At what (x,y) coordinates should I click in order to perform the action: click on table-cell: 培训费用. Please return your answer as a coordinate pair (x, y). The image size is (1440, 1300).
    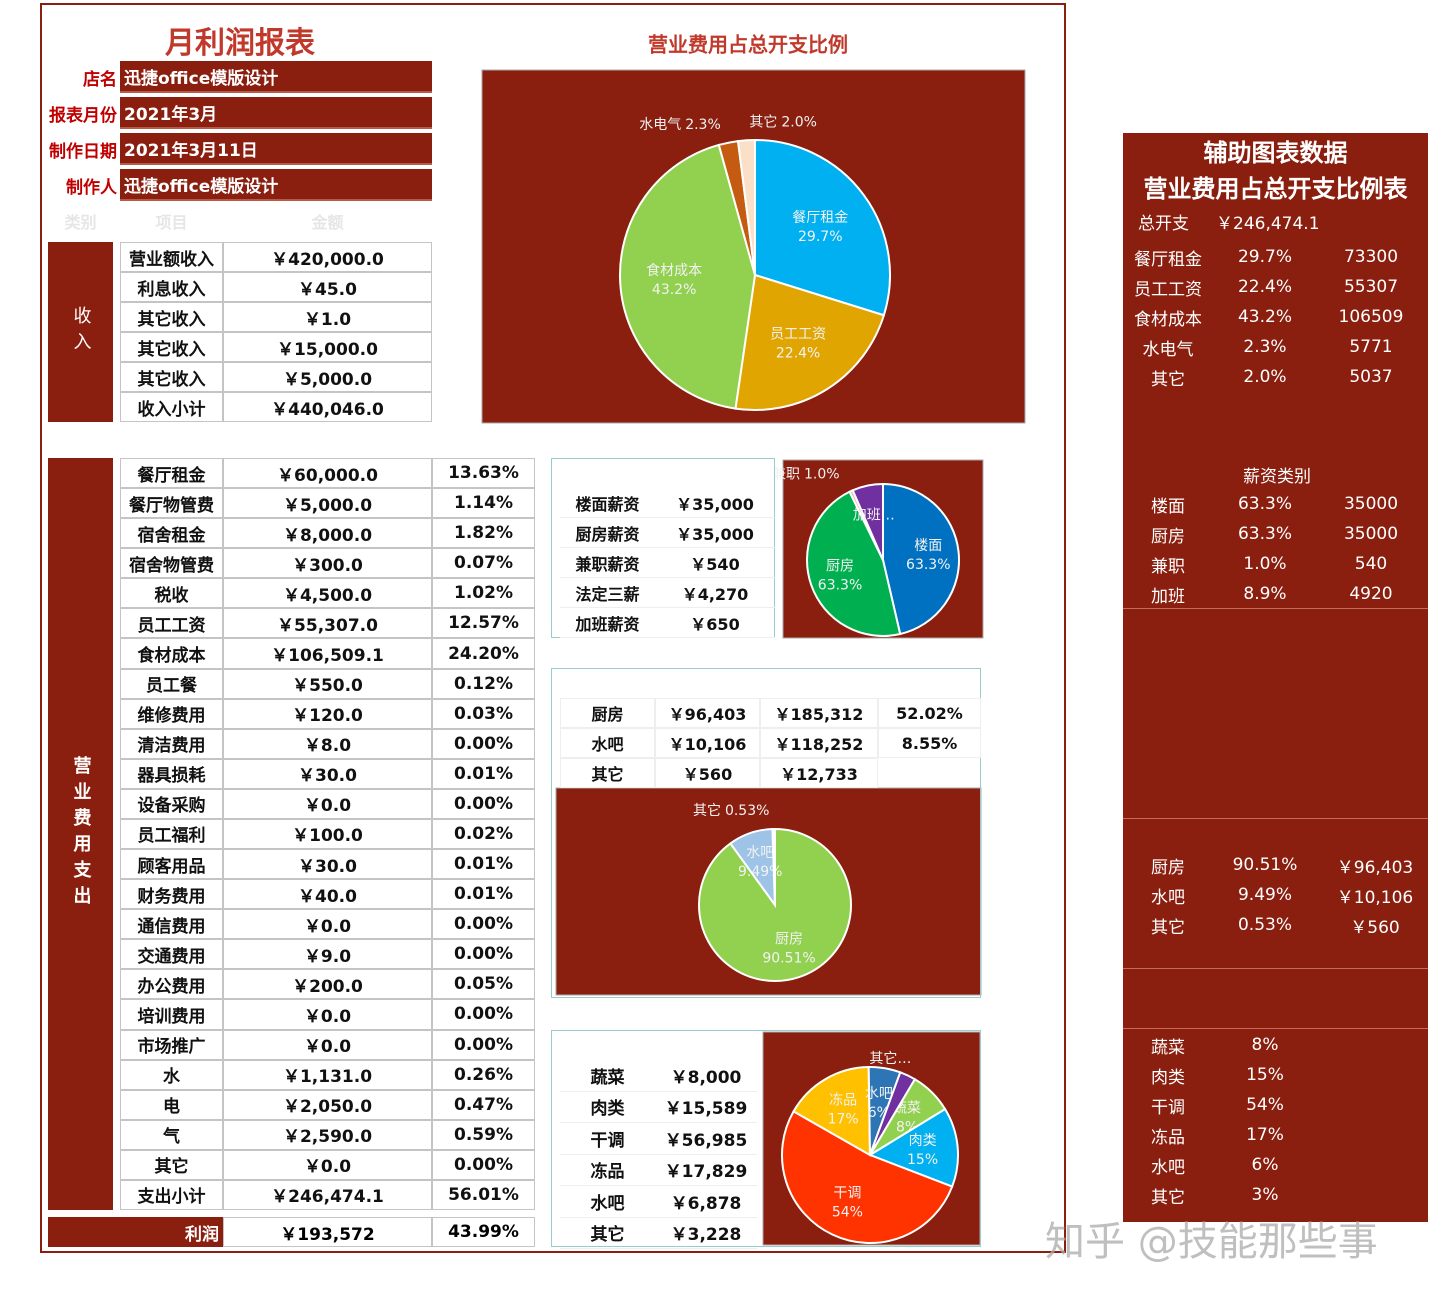
    Looking at the image, I should click on (171, 1014).